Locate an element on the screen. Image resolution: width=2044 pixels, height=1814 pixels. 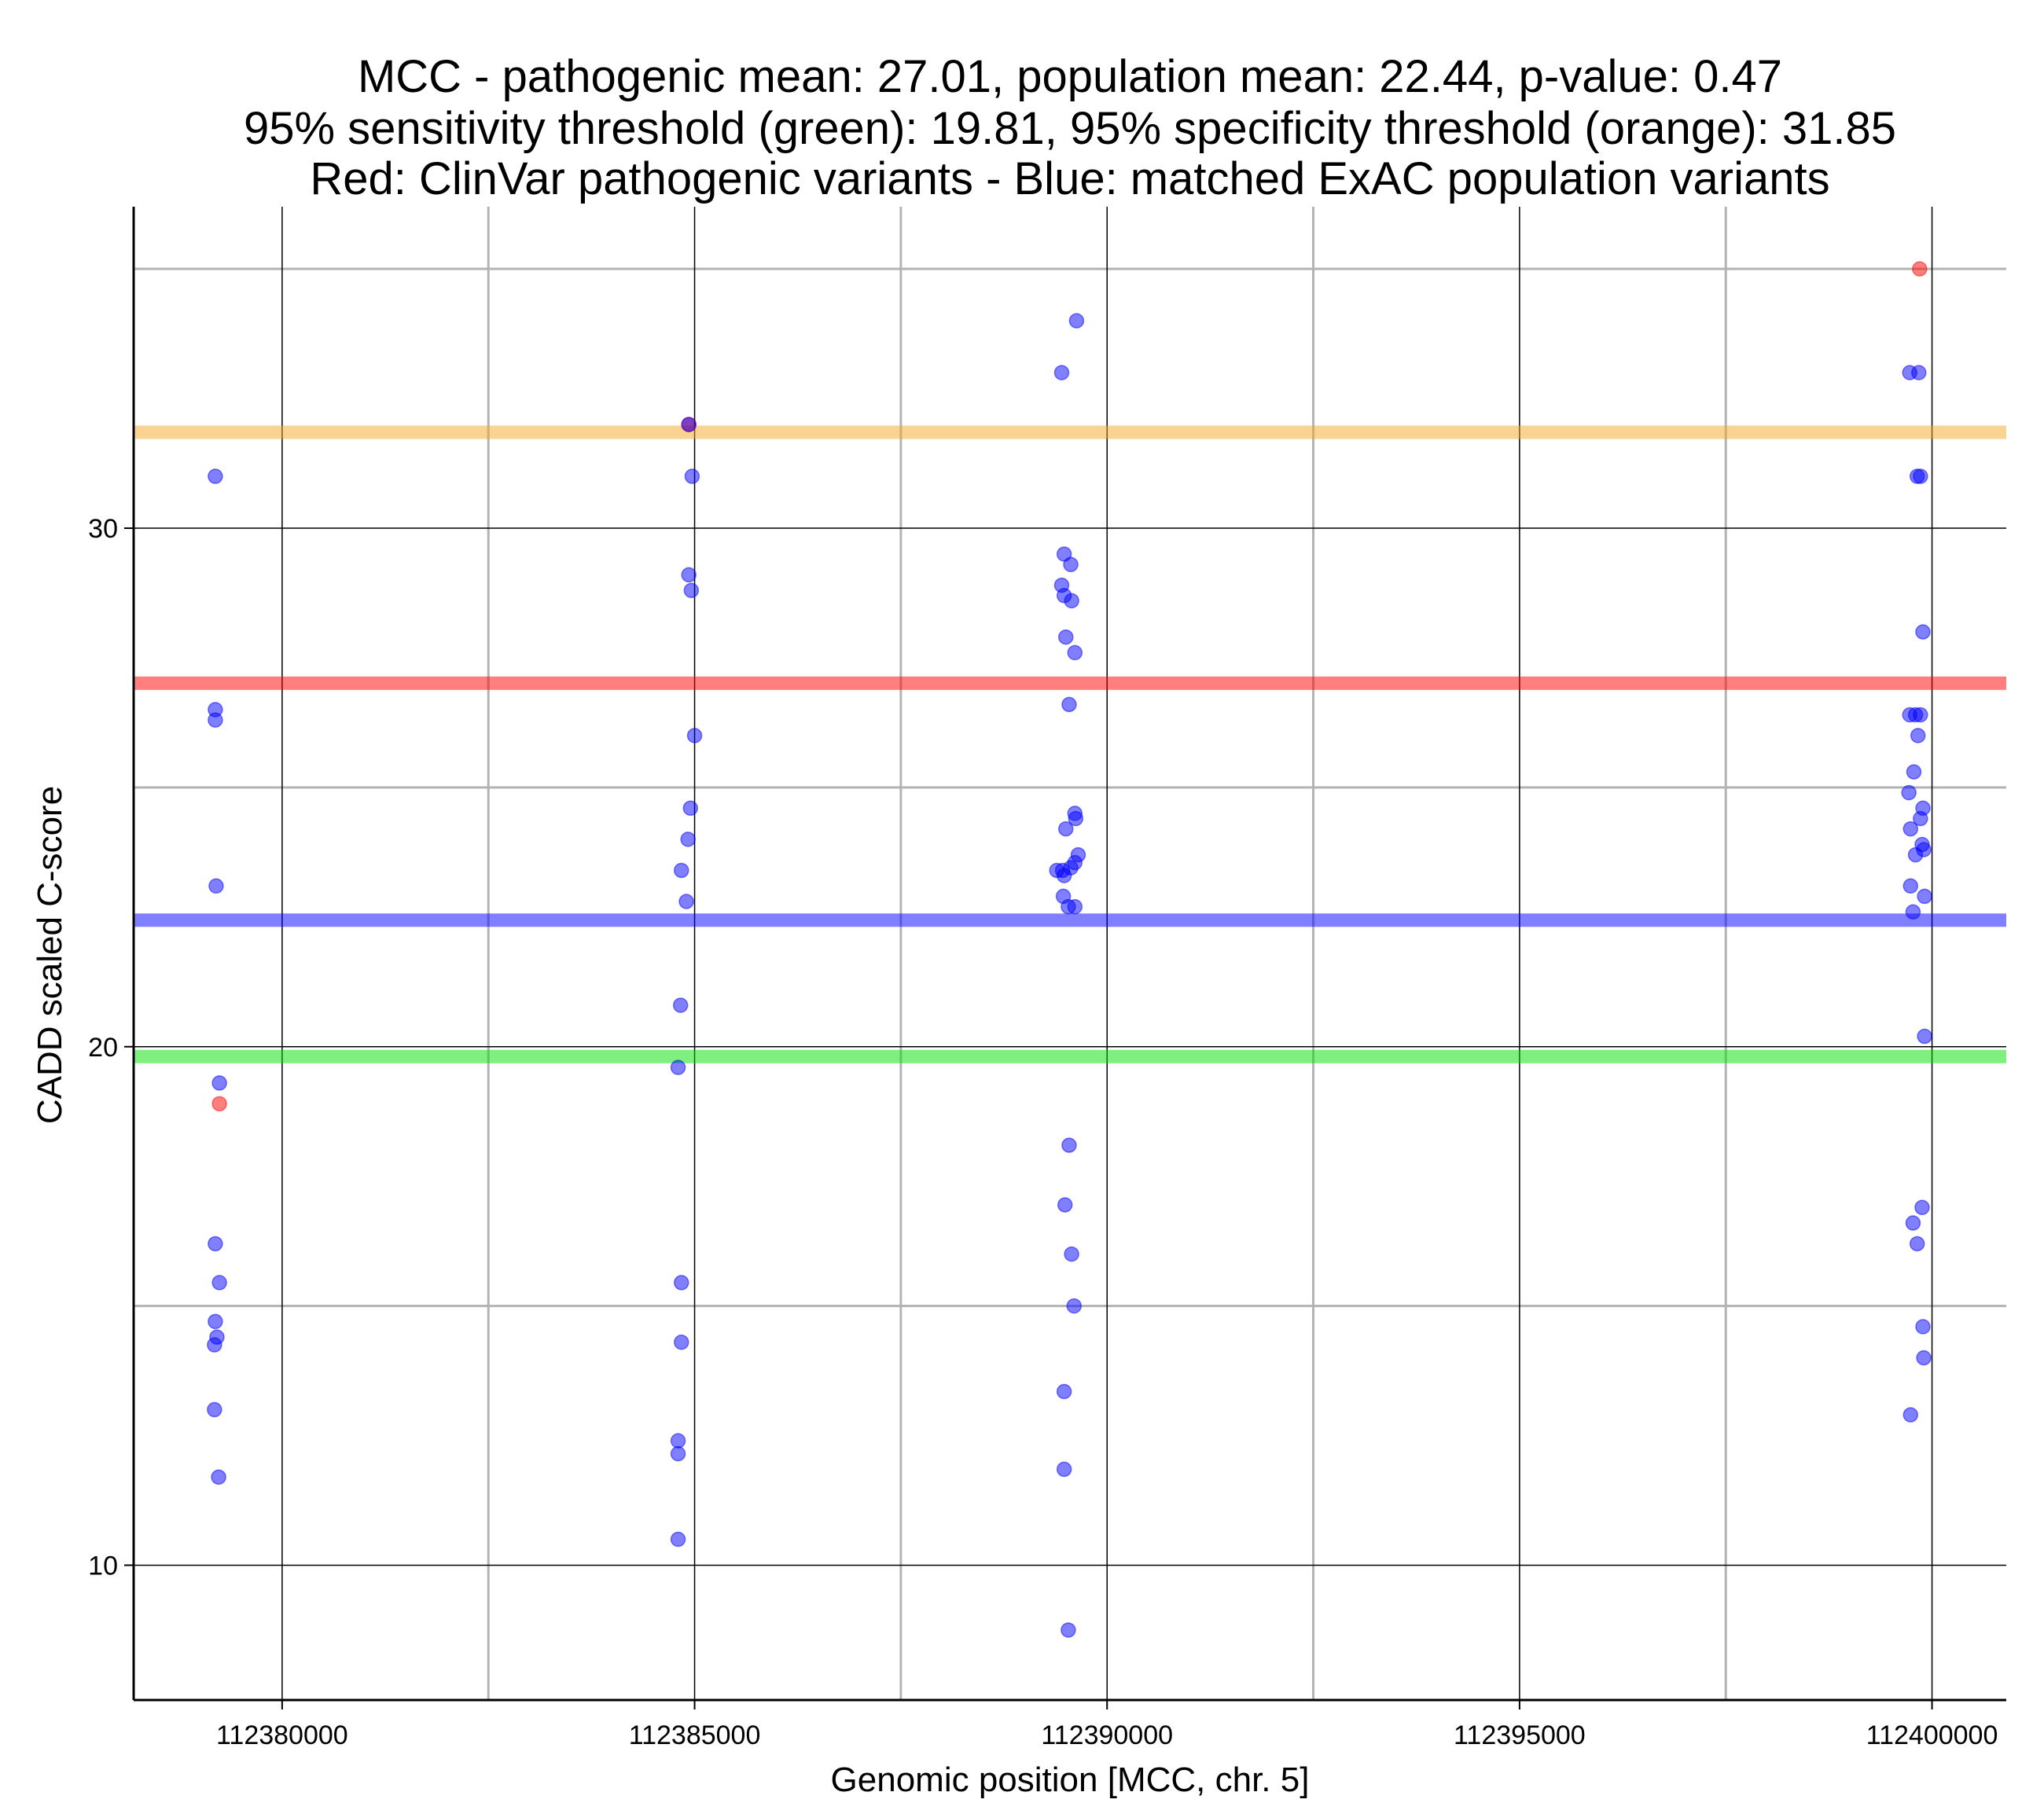
y-axis-title: CADD scaled C-score is located at coordinates (50, 955).